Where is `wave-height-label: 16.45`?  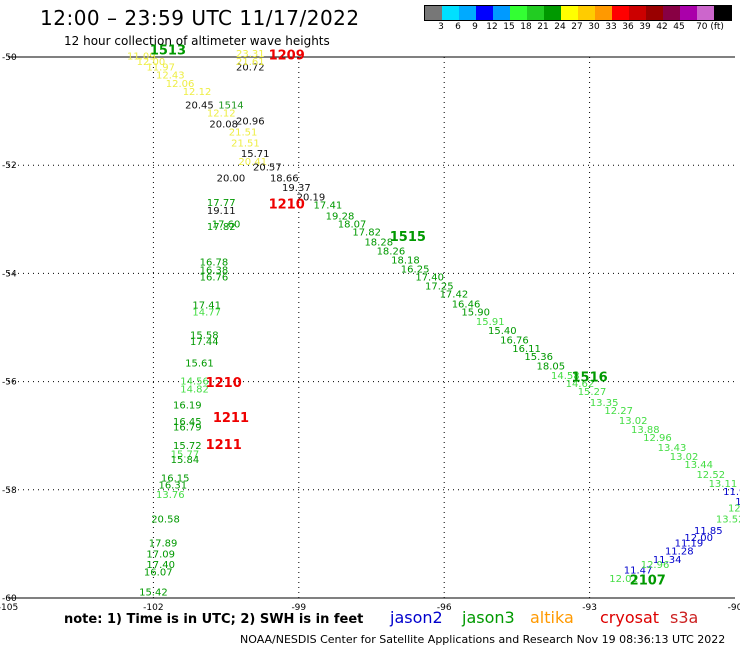
wave-height-label: 16.45 is located at coordinates (187, 422).